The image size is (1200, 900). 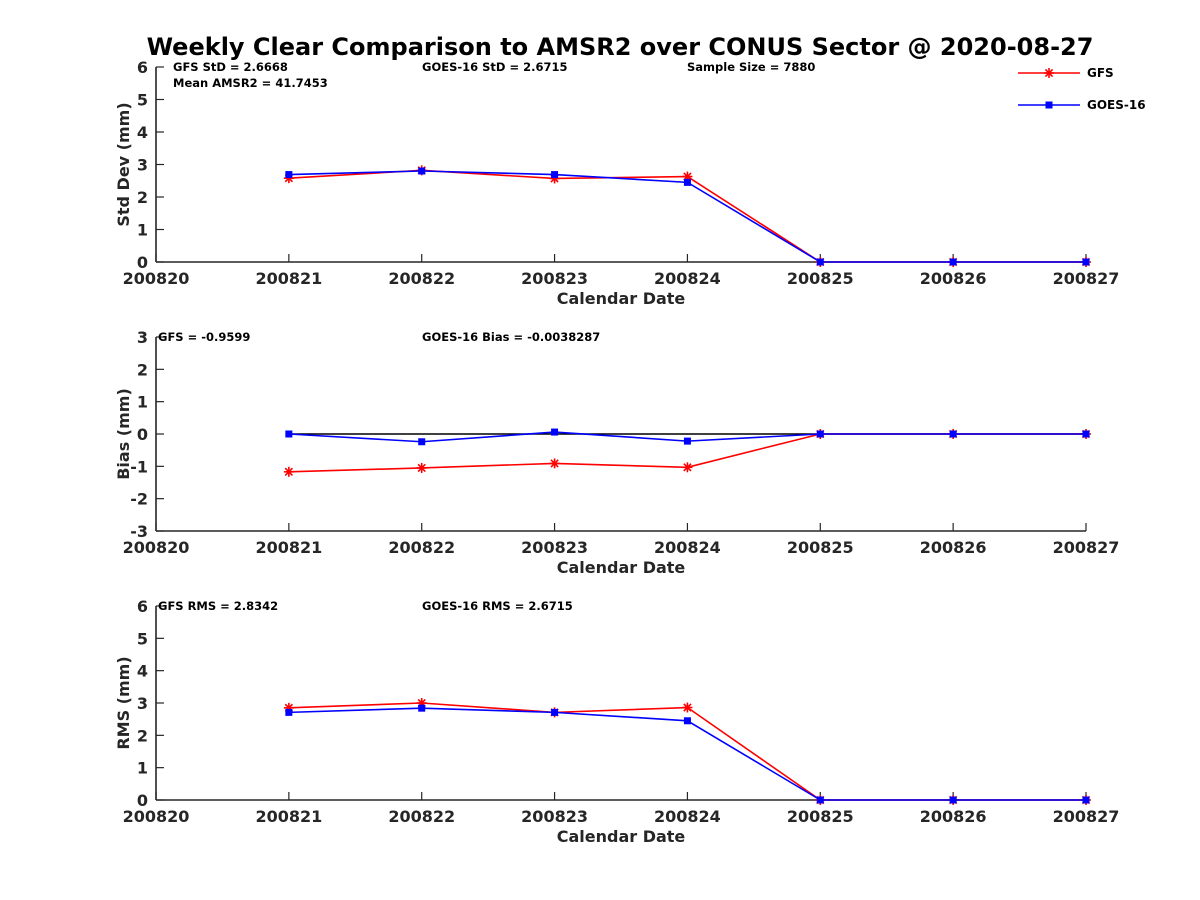 What do you see at coordinates (218, 606) in the screenshot?
I see `stat-annotation: GFS RMS = 2.8342` at bounding box center [218, 606].